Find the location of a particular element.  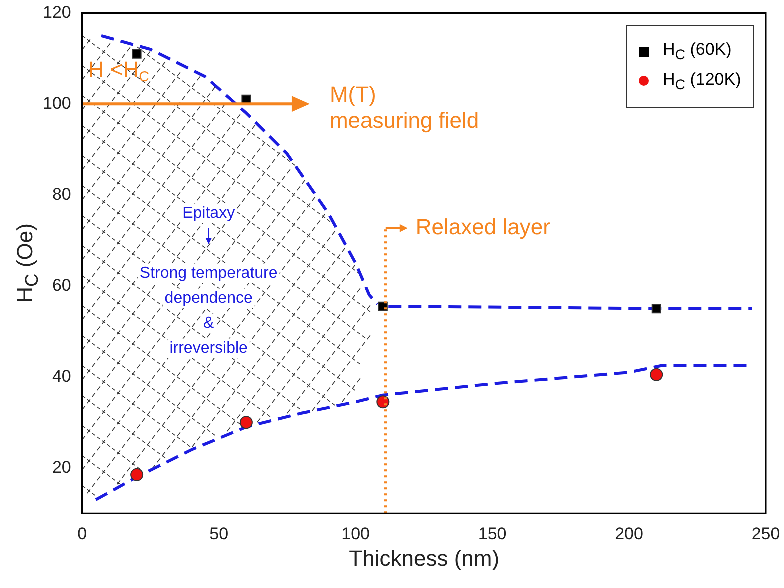

x-tick-label: 50 is located at coordinates (219, 534).